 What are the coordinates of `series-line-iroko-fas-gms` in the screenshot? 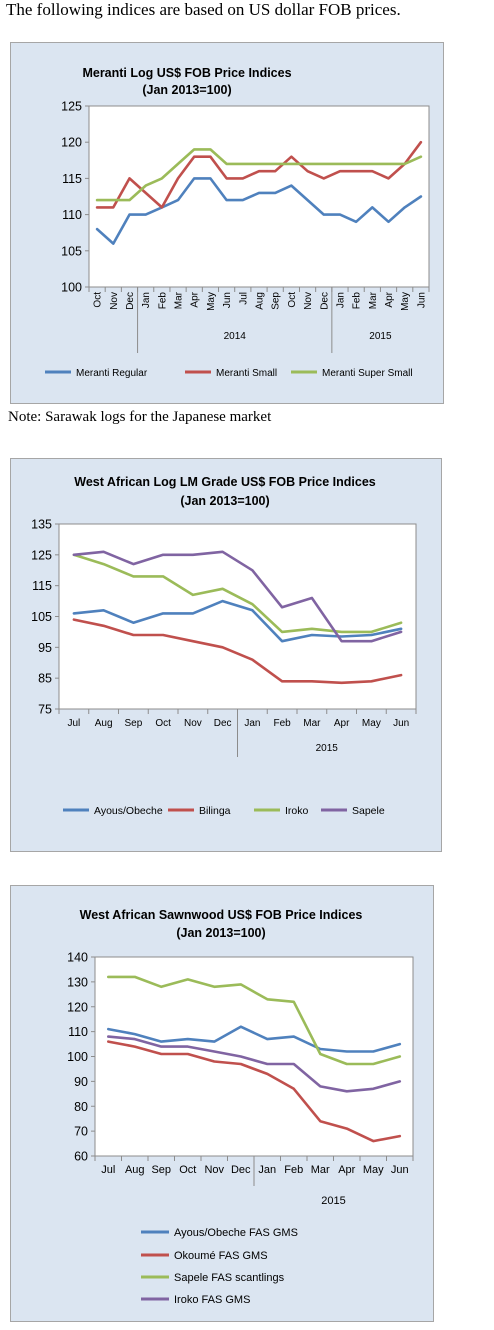 It's located at (254, 1064).